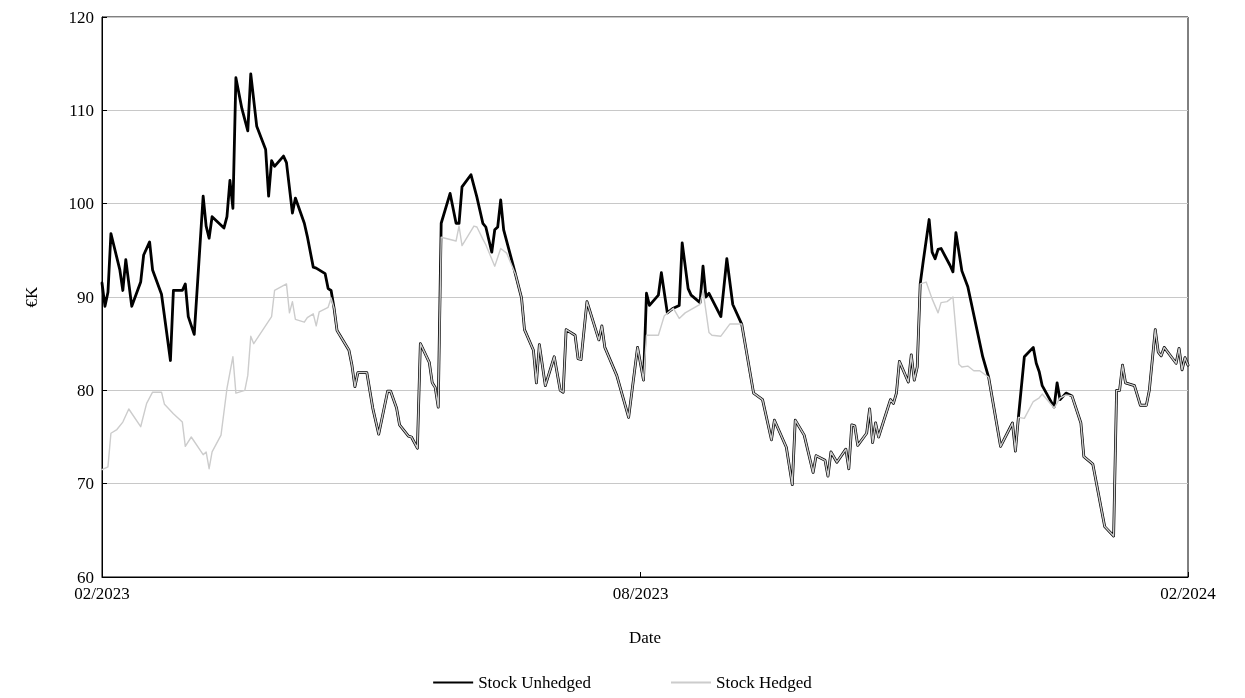 Image resolution: width=1245 pixels, height=698 pixels. What do you see at coordinates (535, 682) in the screenshot?
I see `legend-label: Stock Unhedged` at bounding box center [535, 682].